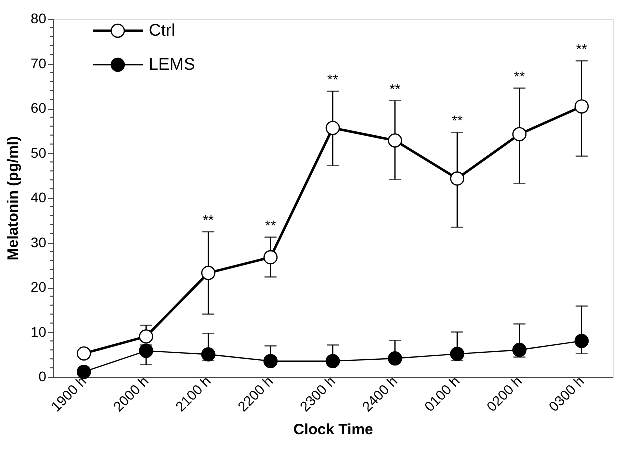 This screenshot has width=625, height=467. Describe the element at coordinates (38, 332) in the screenshot. I see `y-tick-label: 10` at that location.